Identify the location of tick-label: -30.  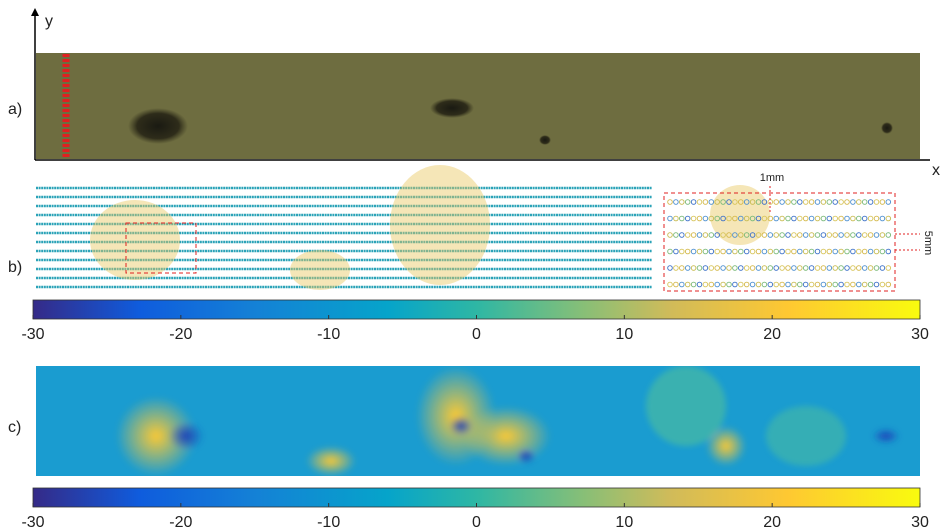
(32, 522).